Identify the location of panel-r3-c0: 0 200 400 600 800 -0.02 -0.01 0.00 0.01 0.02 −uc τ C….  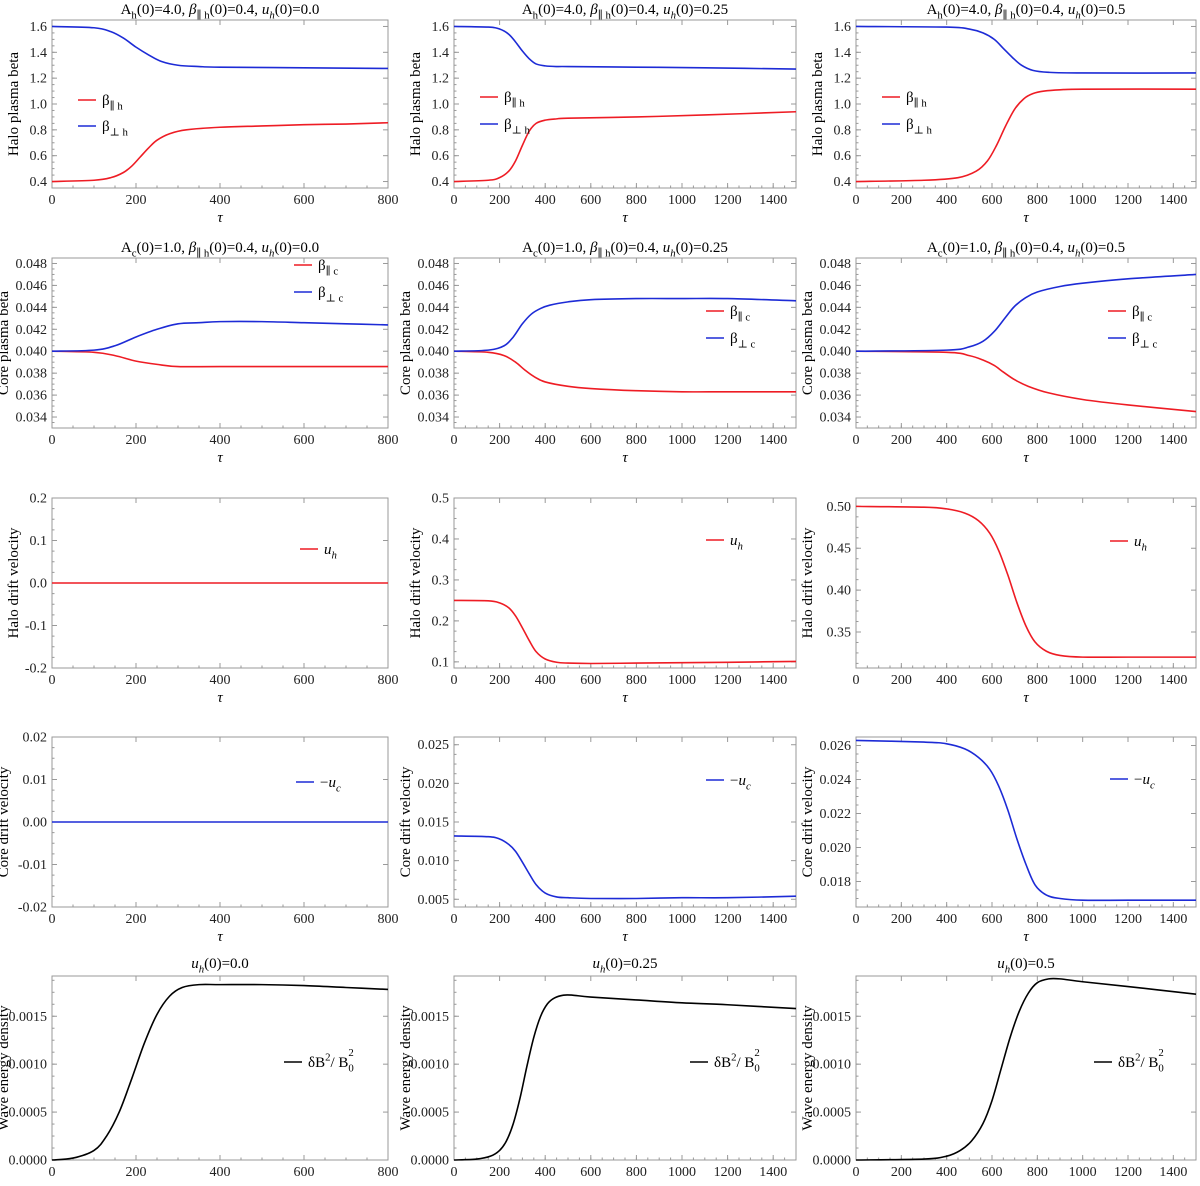
(199, 838).